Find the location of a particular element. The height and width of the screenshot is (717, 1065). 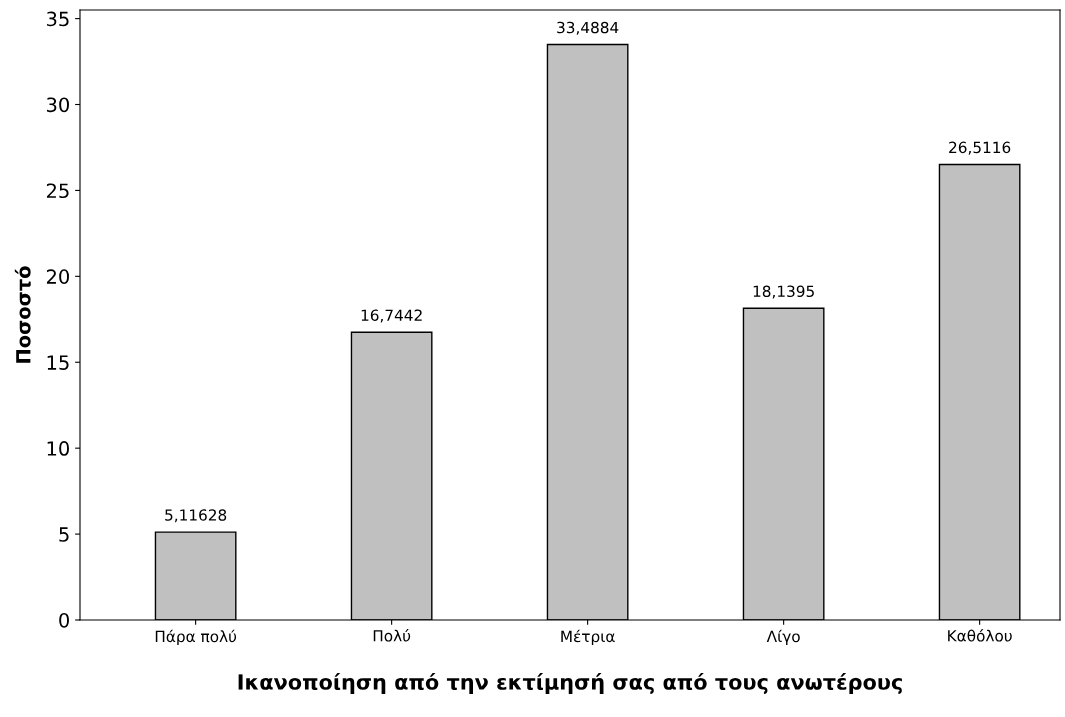

data-label: 5,11628 is located at coordinates (196, 516).